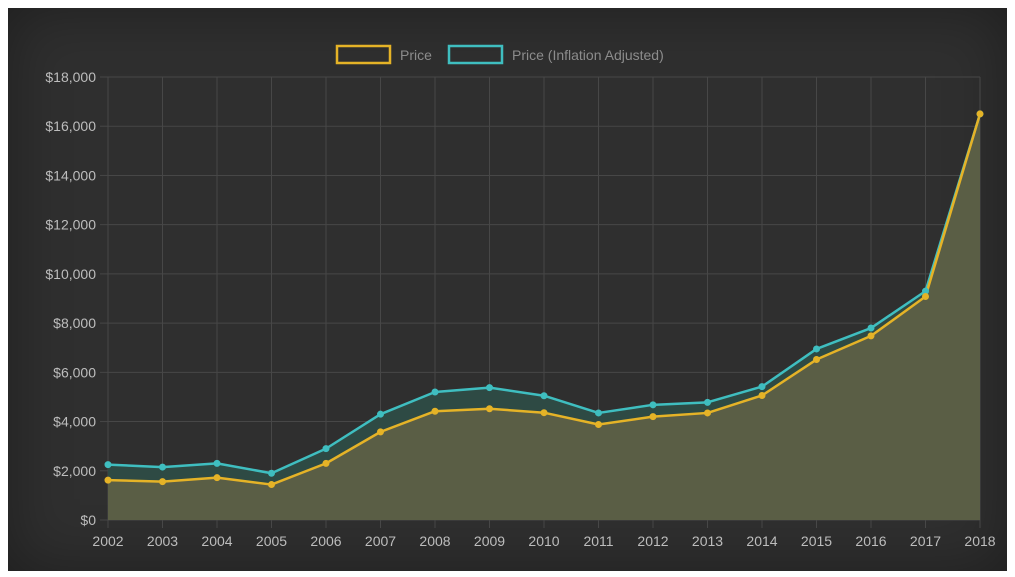 The width and height of the screenshot is (1015, 577). Describe the element at coordinates (652, 541) in the screenshot. I see `x-tick-label: 2012` at that location.